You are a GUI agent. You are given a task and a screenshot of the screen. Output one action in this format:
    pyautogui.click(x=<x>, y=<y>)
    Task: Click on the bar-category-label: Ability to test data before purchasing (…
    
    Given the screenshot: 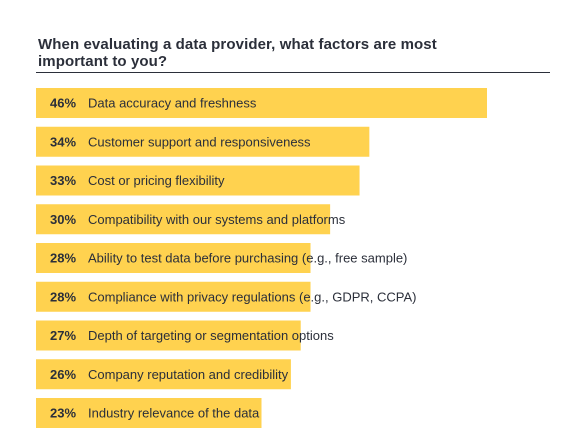 What is the action you would take?
    pyautogui.click(x=247, y=258)
    